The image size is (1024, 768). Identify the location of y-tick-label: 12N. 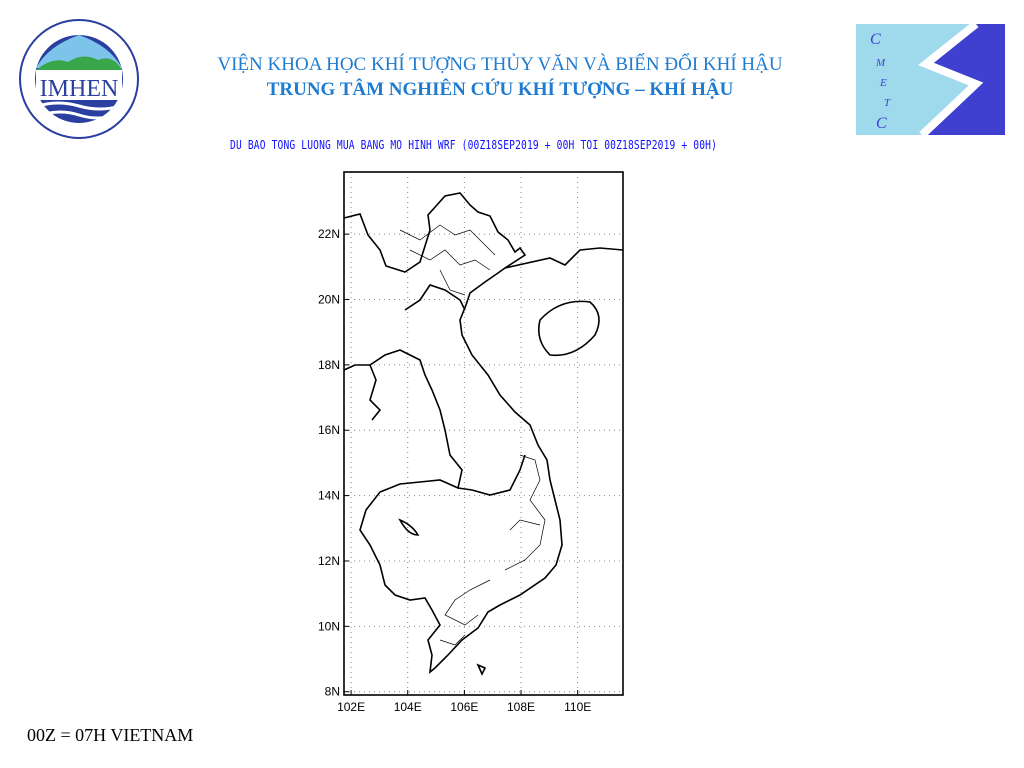
(329, 561).